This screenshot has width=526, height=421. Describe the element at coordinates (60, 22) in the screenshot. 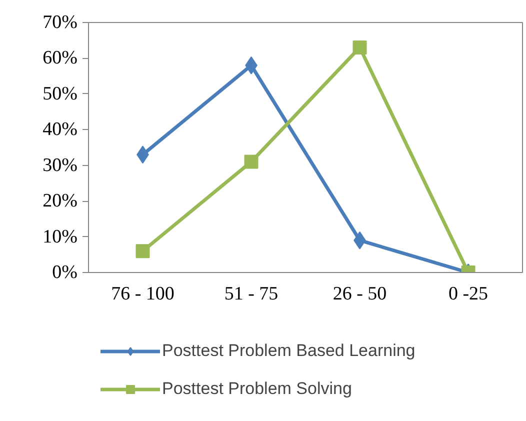

I see `y-tick-label: 70%` at that location.